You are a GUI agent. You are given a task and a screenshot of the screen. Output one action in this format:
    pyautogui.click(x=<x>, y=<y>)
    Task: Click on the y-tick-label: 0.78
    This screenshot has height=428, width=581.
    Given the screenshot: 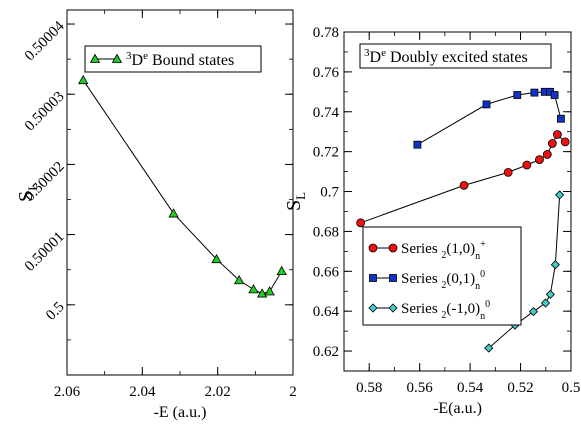 What is the action you would take?
    pyautogui.click(x=326, y=33)
    